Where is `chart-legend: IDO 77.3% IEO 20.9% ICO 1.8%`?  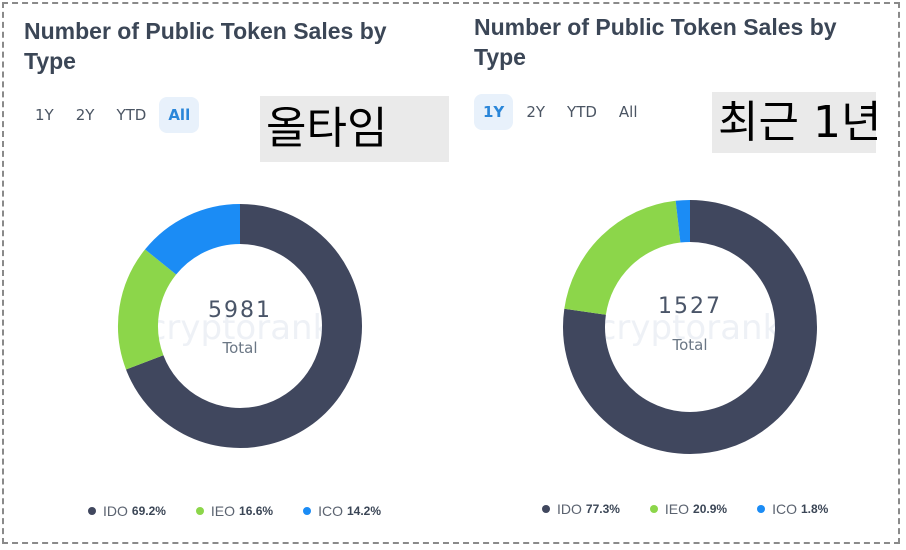
chart-legend: IDO 77.3% IEO 20.9% ICO 1.8% is located at coordinates (685, 509).